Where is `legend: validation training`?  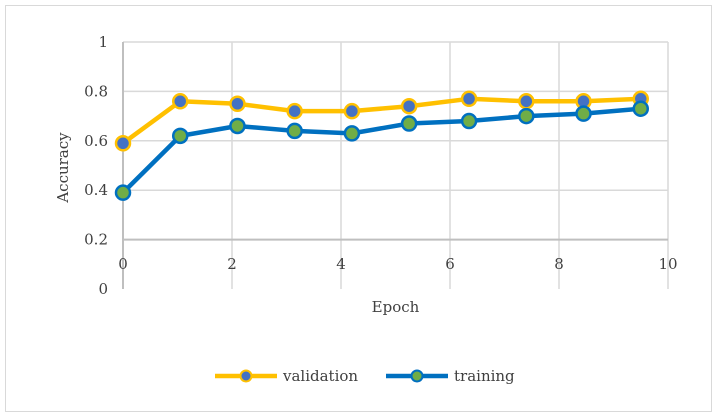 legend: validation training is located at coordinates (365, 376).